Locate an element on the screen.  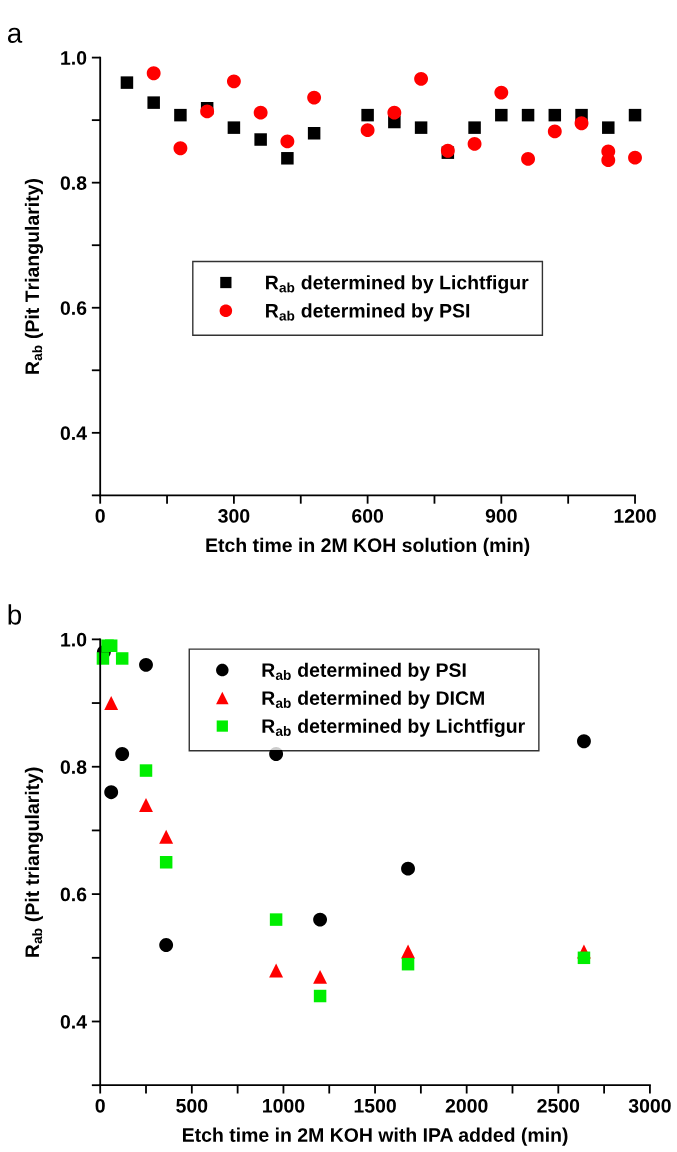
x-tick-label: 600 is located at coordinates (368, 516).